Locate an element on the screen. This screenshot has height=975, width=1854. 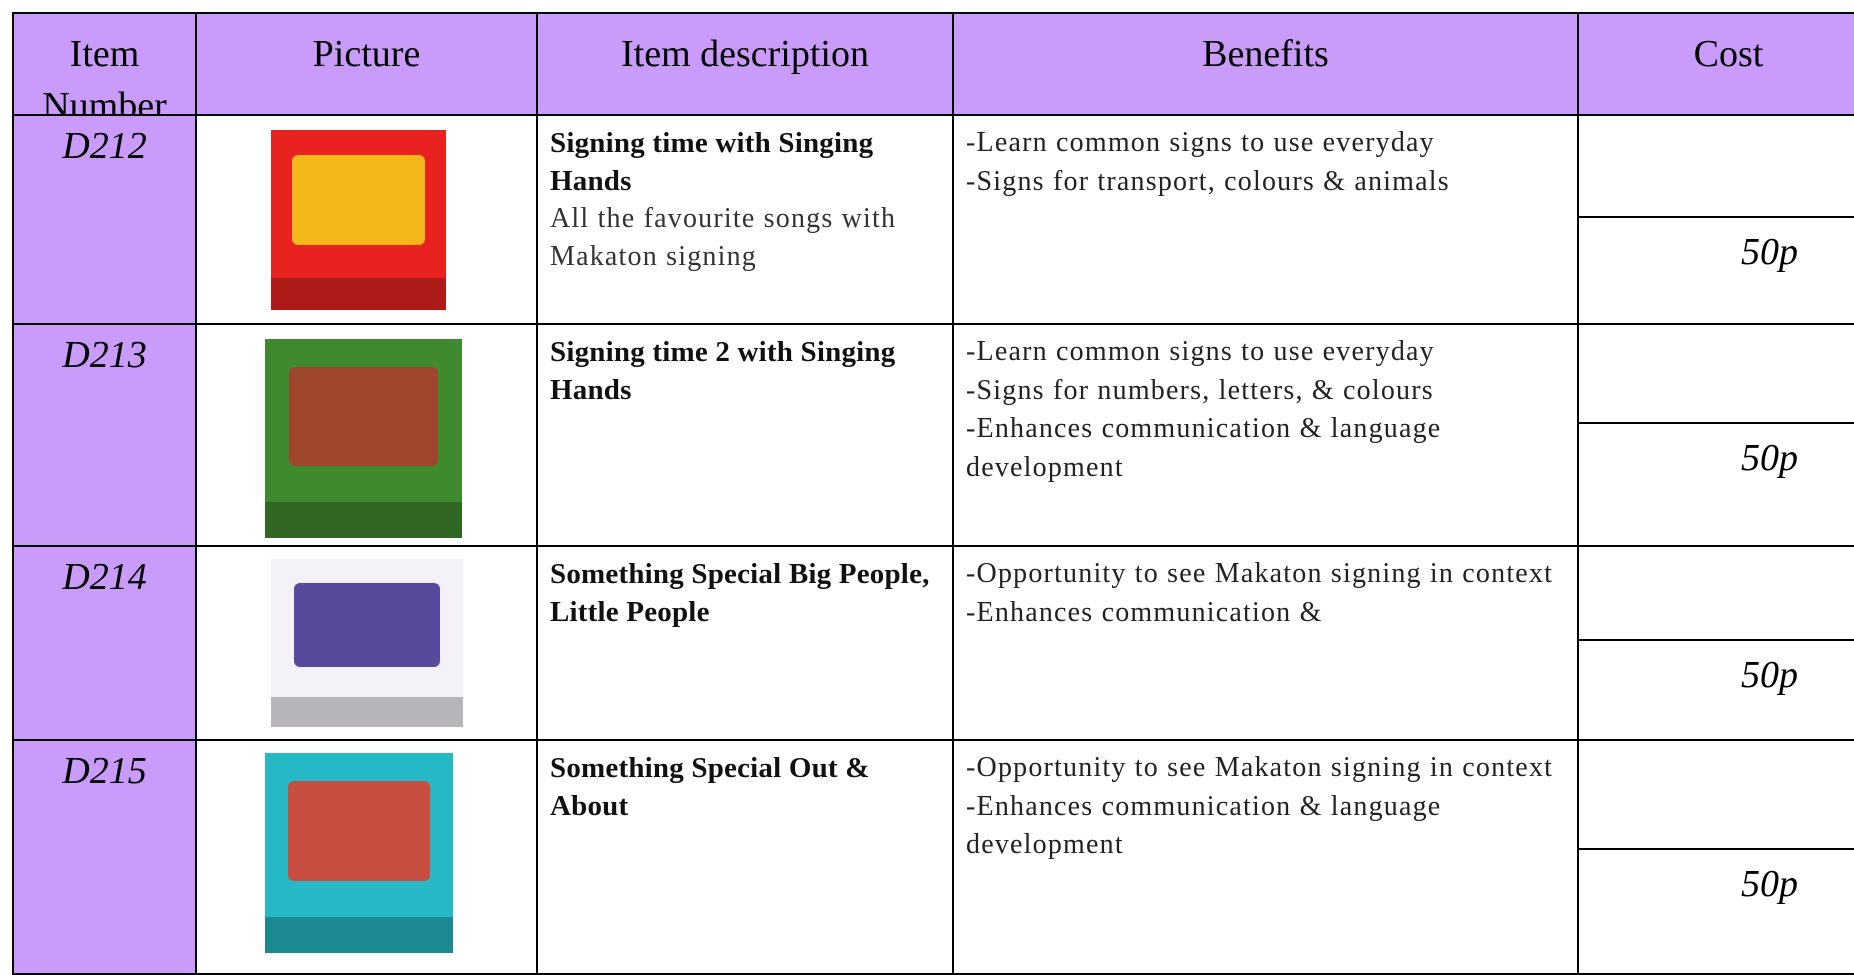
item-number: D212 is located at coordinates (104, 146).